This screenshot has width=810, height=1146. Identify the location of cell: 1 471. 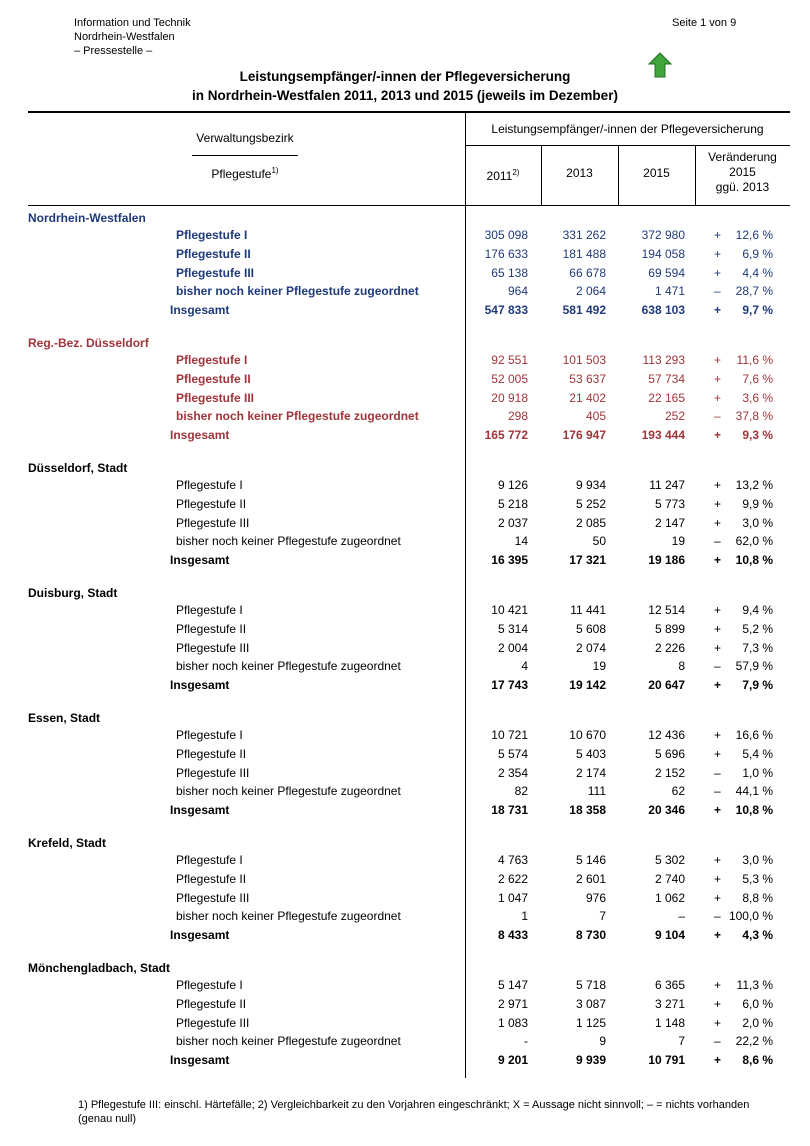
(669, 291).